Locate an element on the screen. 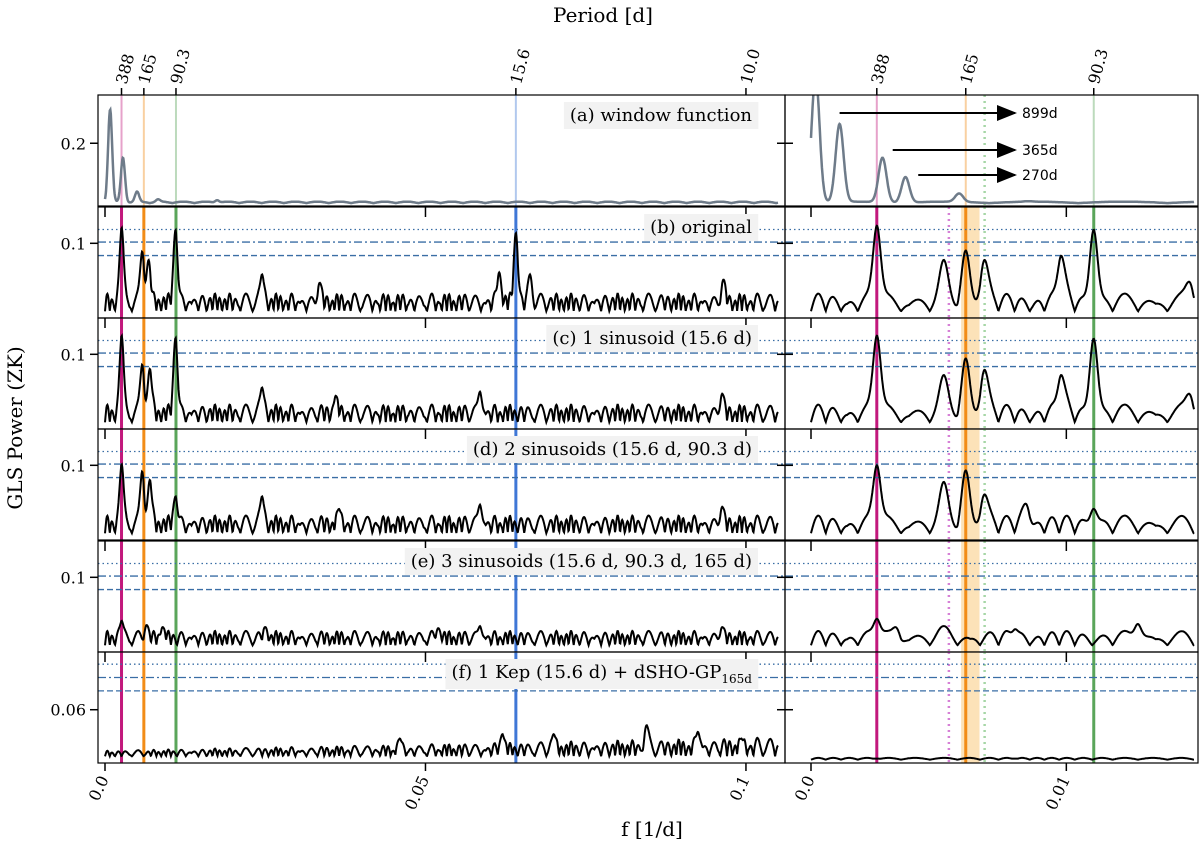 The width and height of the screenshot is (1200, 844). top-tick-label-R: 165 is located at coordinates (969, 69).